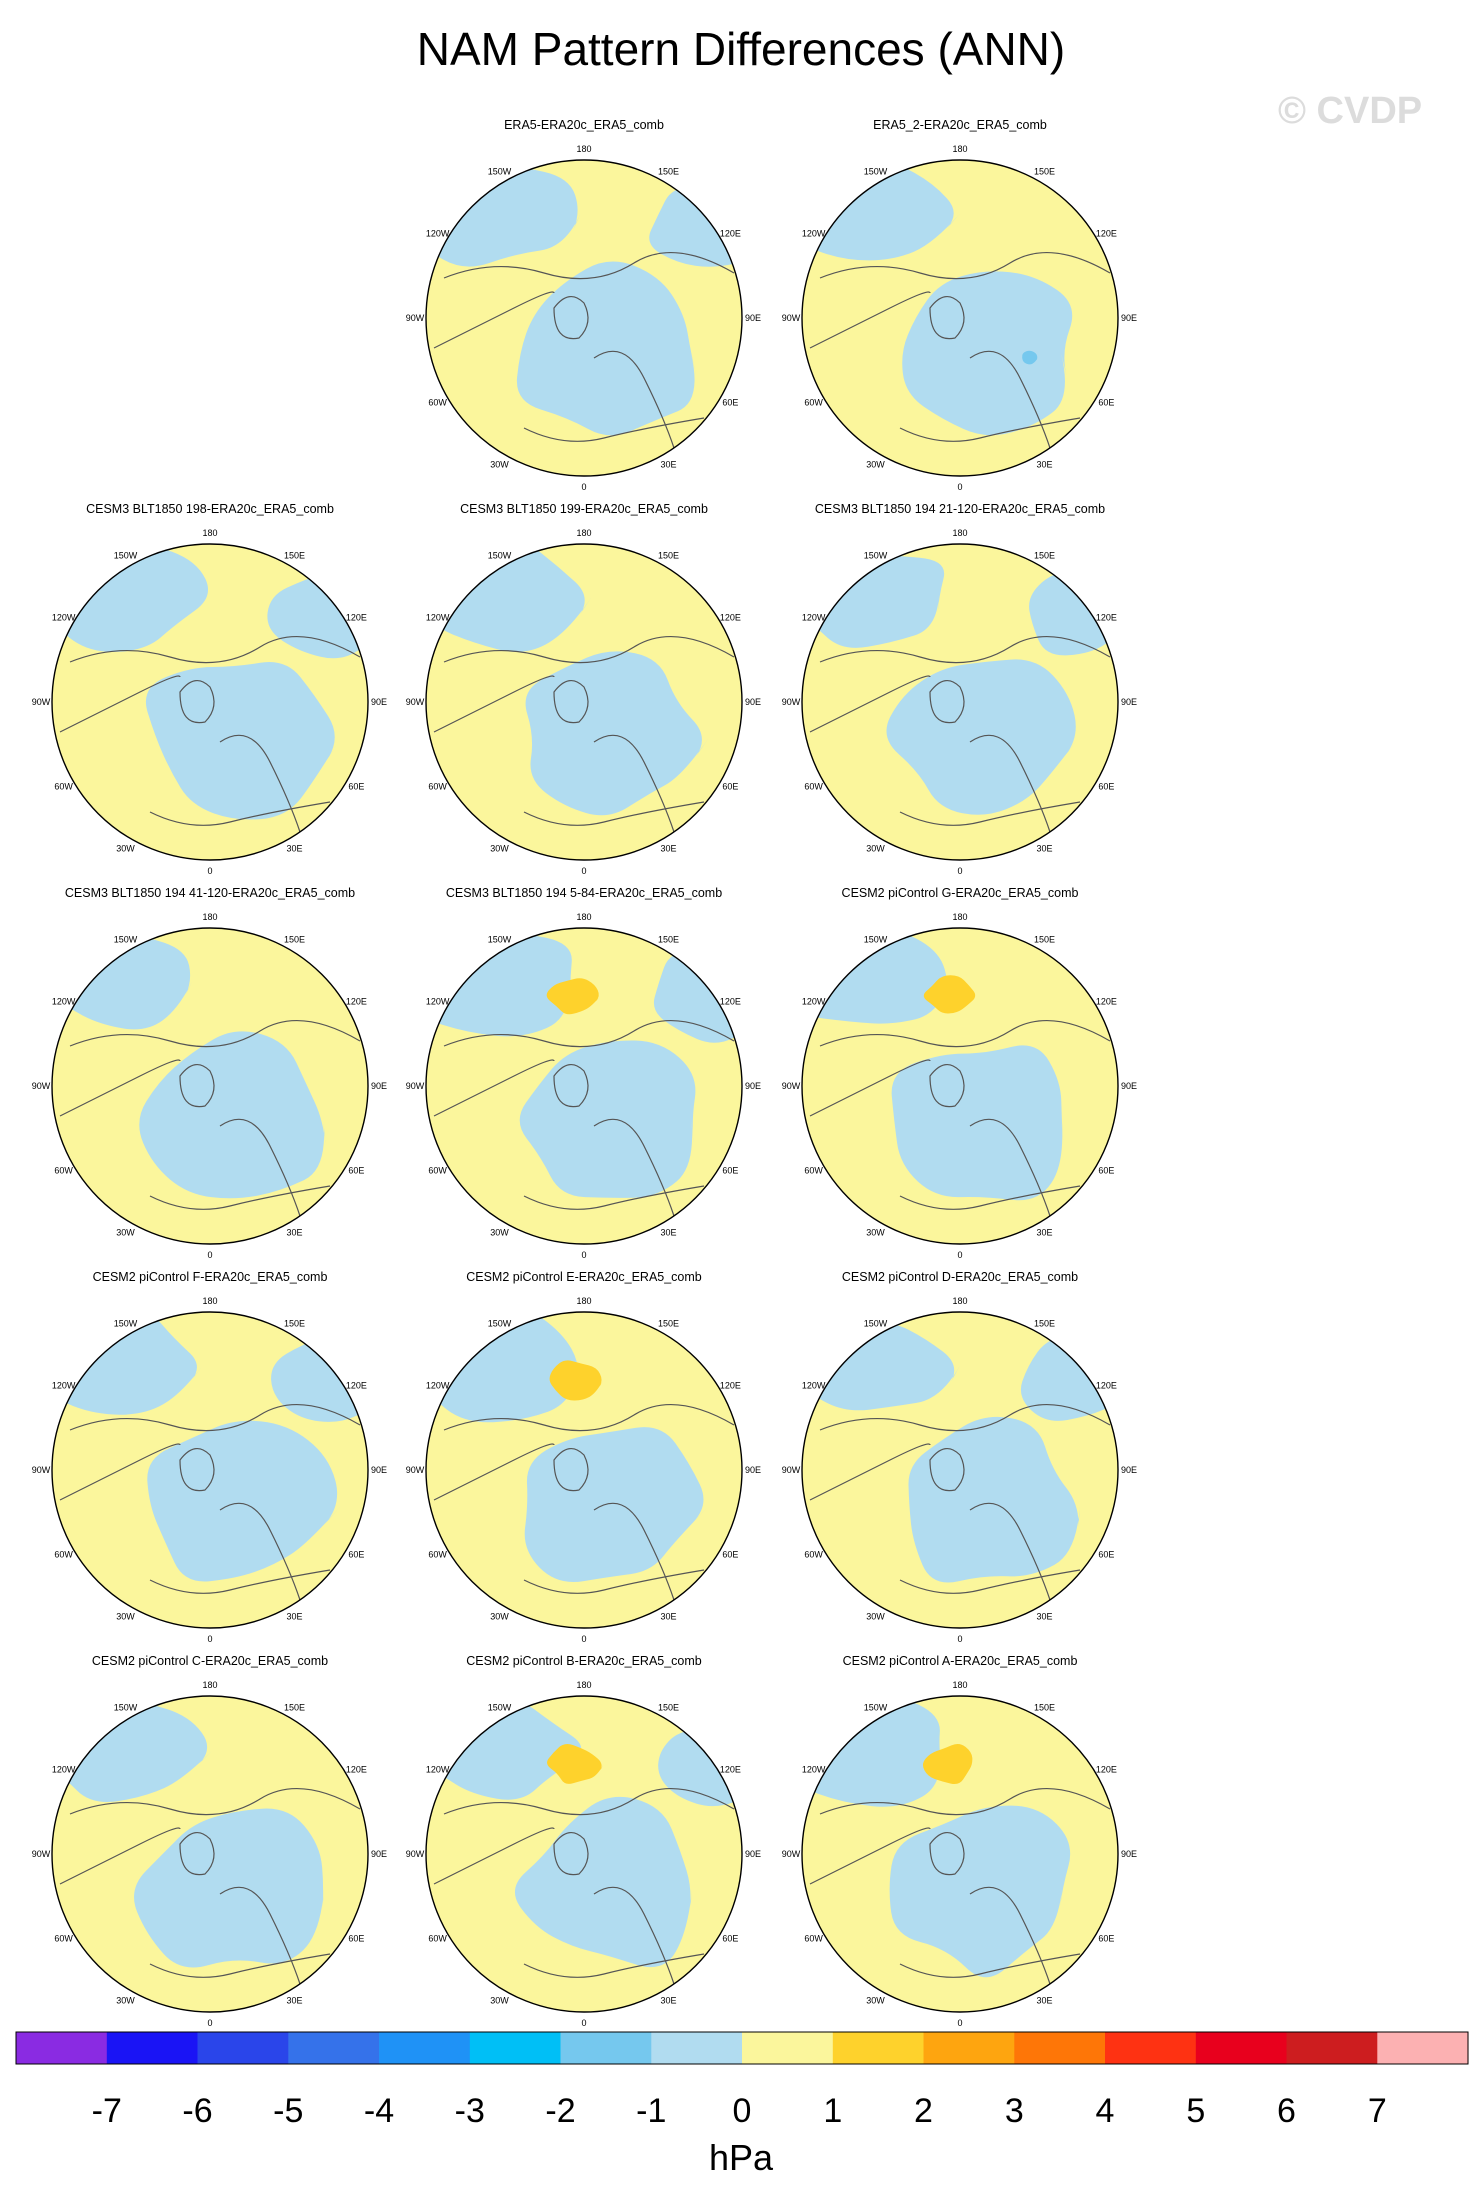 This screenshot has width=1482, height=2210. What do you see at coordinates (288, 2111) in the screenshot?
I see `colorbar-tick-label: -5` at bounding box center [288, 2111].